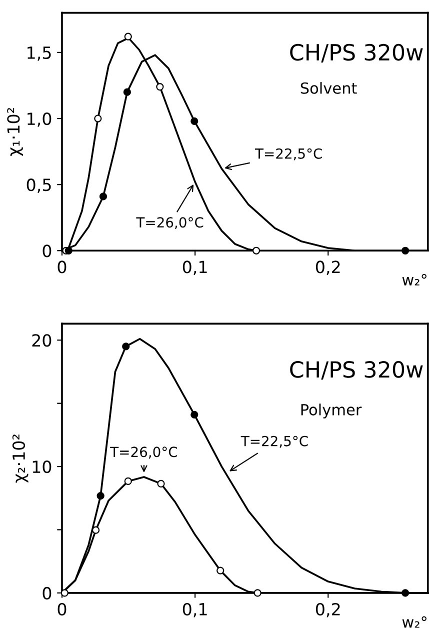 Image resolution: width=429 pixels, height=641 pixels. I want to click on y-tick-label: 20, so click(42, 340).